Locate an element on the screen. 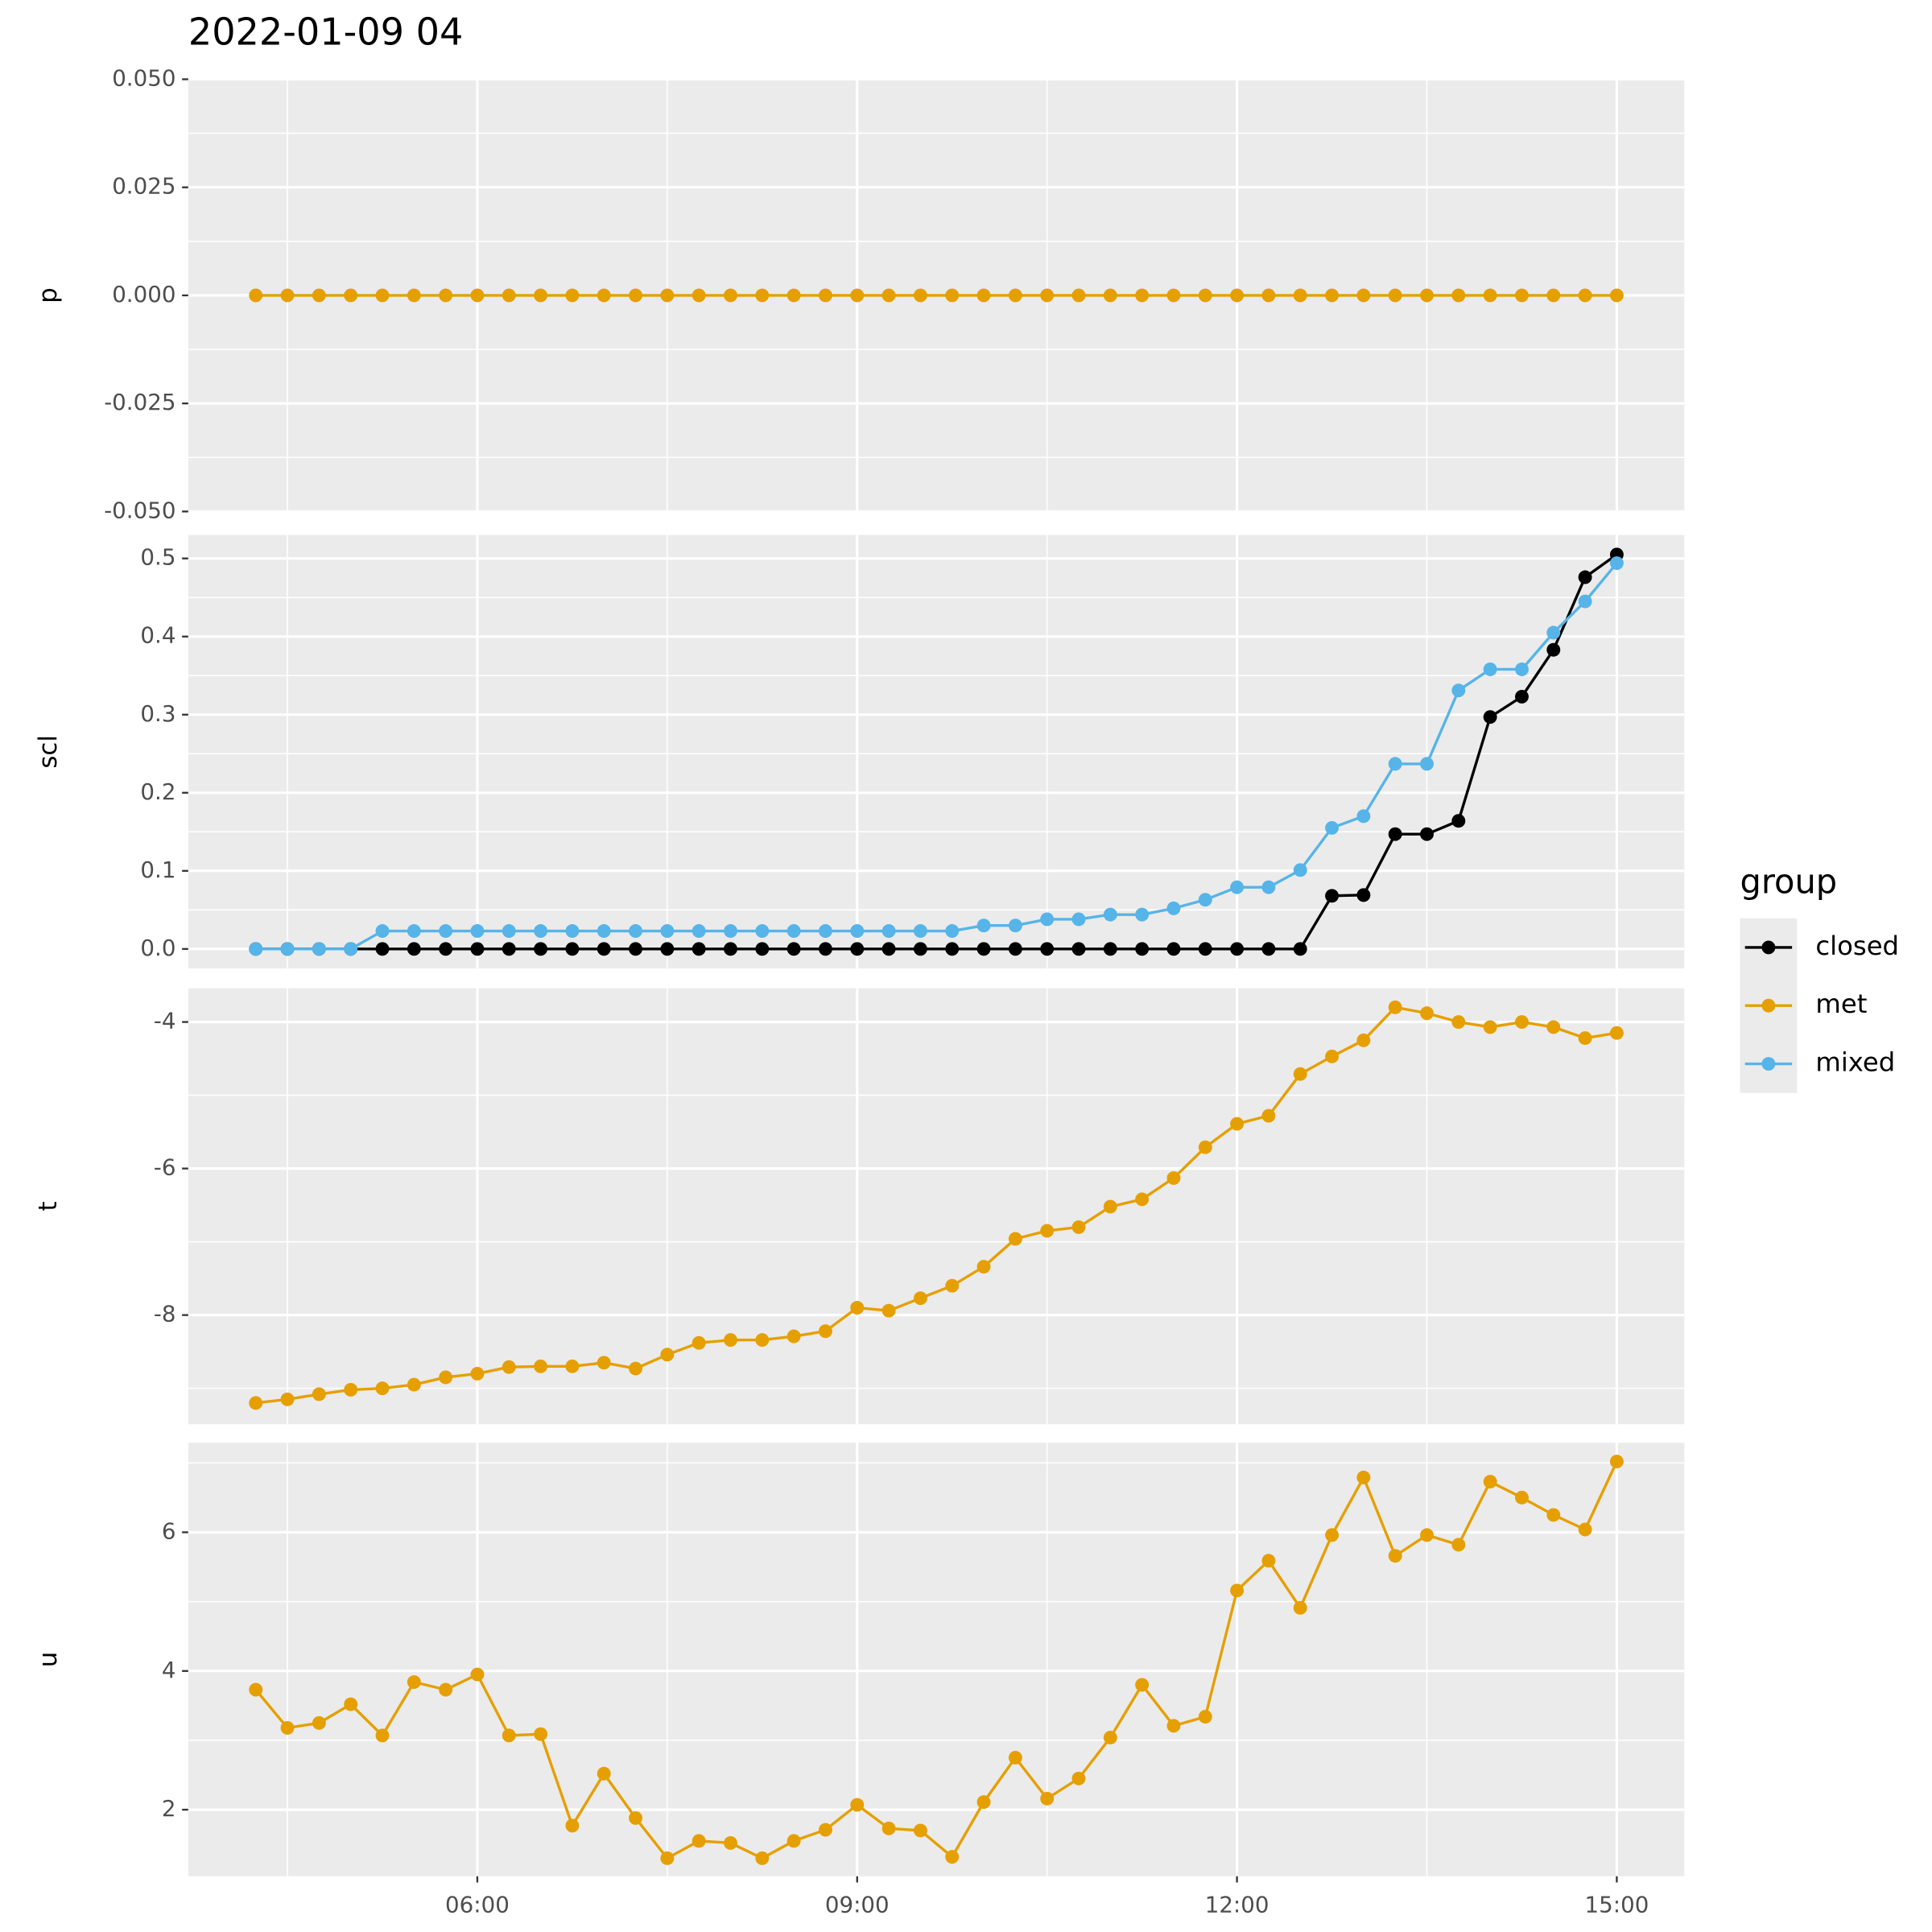 The width and height of the screenshot is (1932, 1932). x-tick-label: 09:00 is located at coordinates (857, 1905).